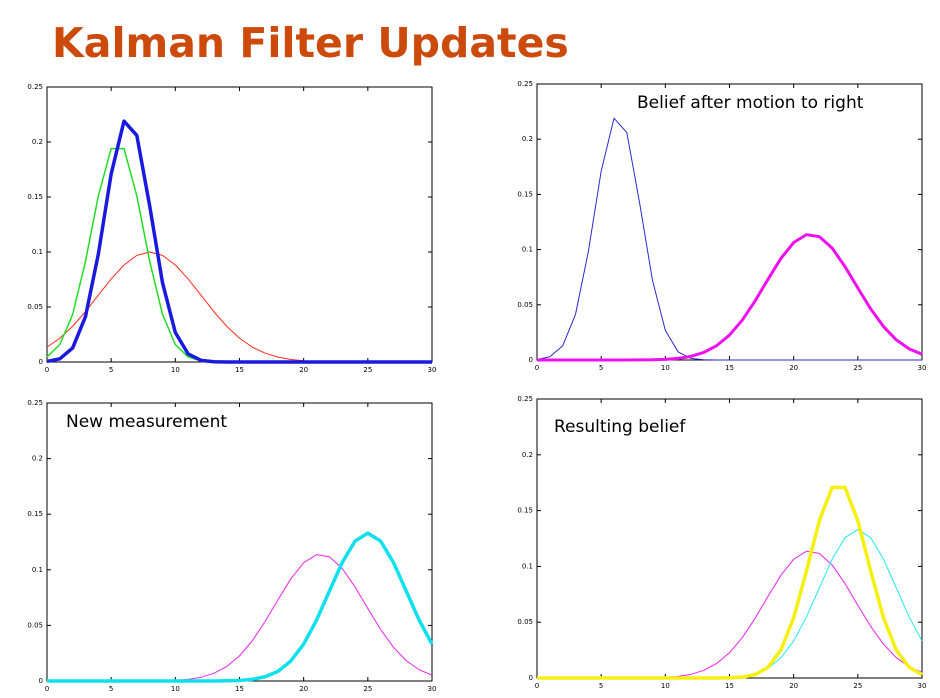  I want to click on annotation: Resulting belief, so click(620, 427).